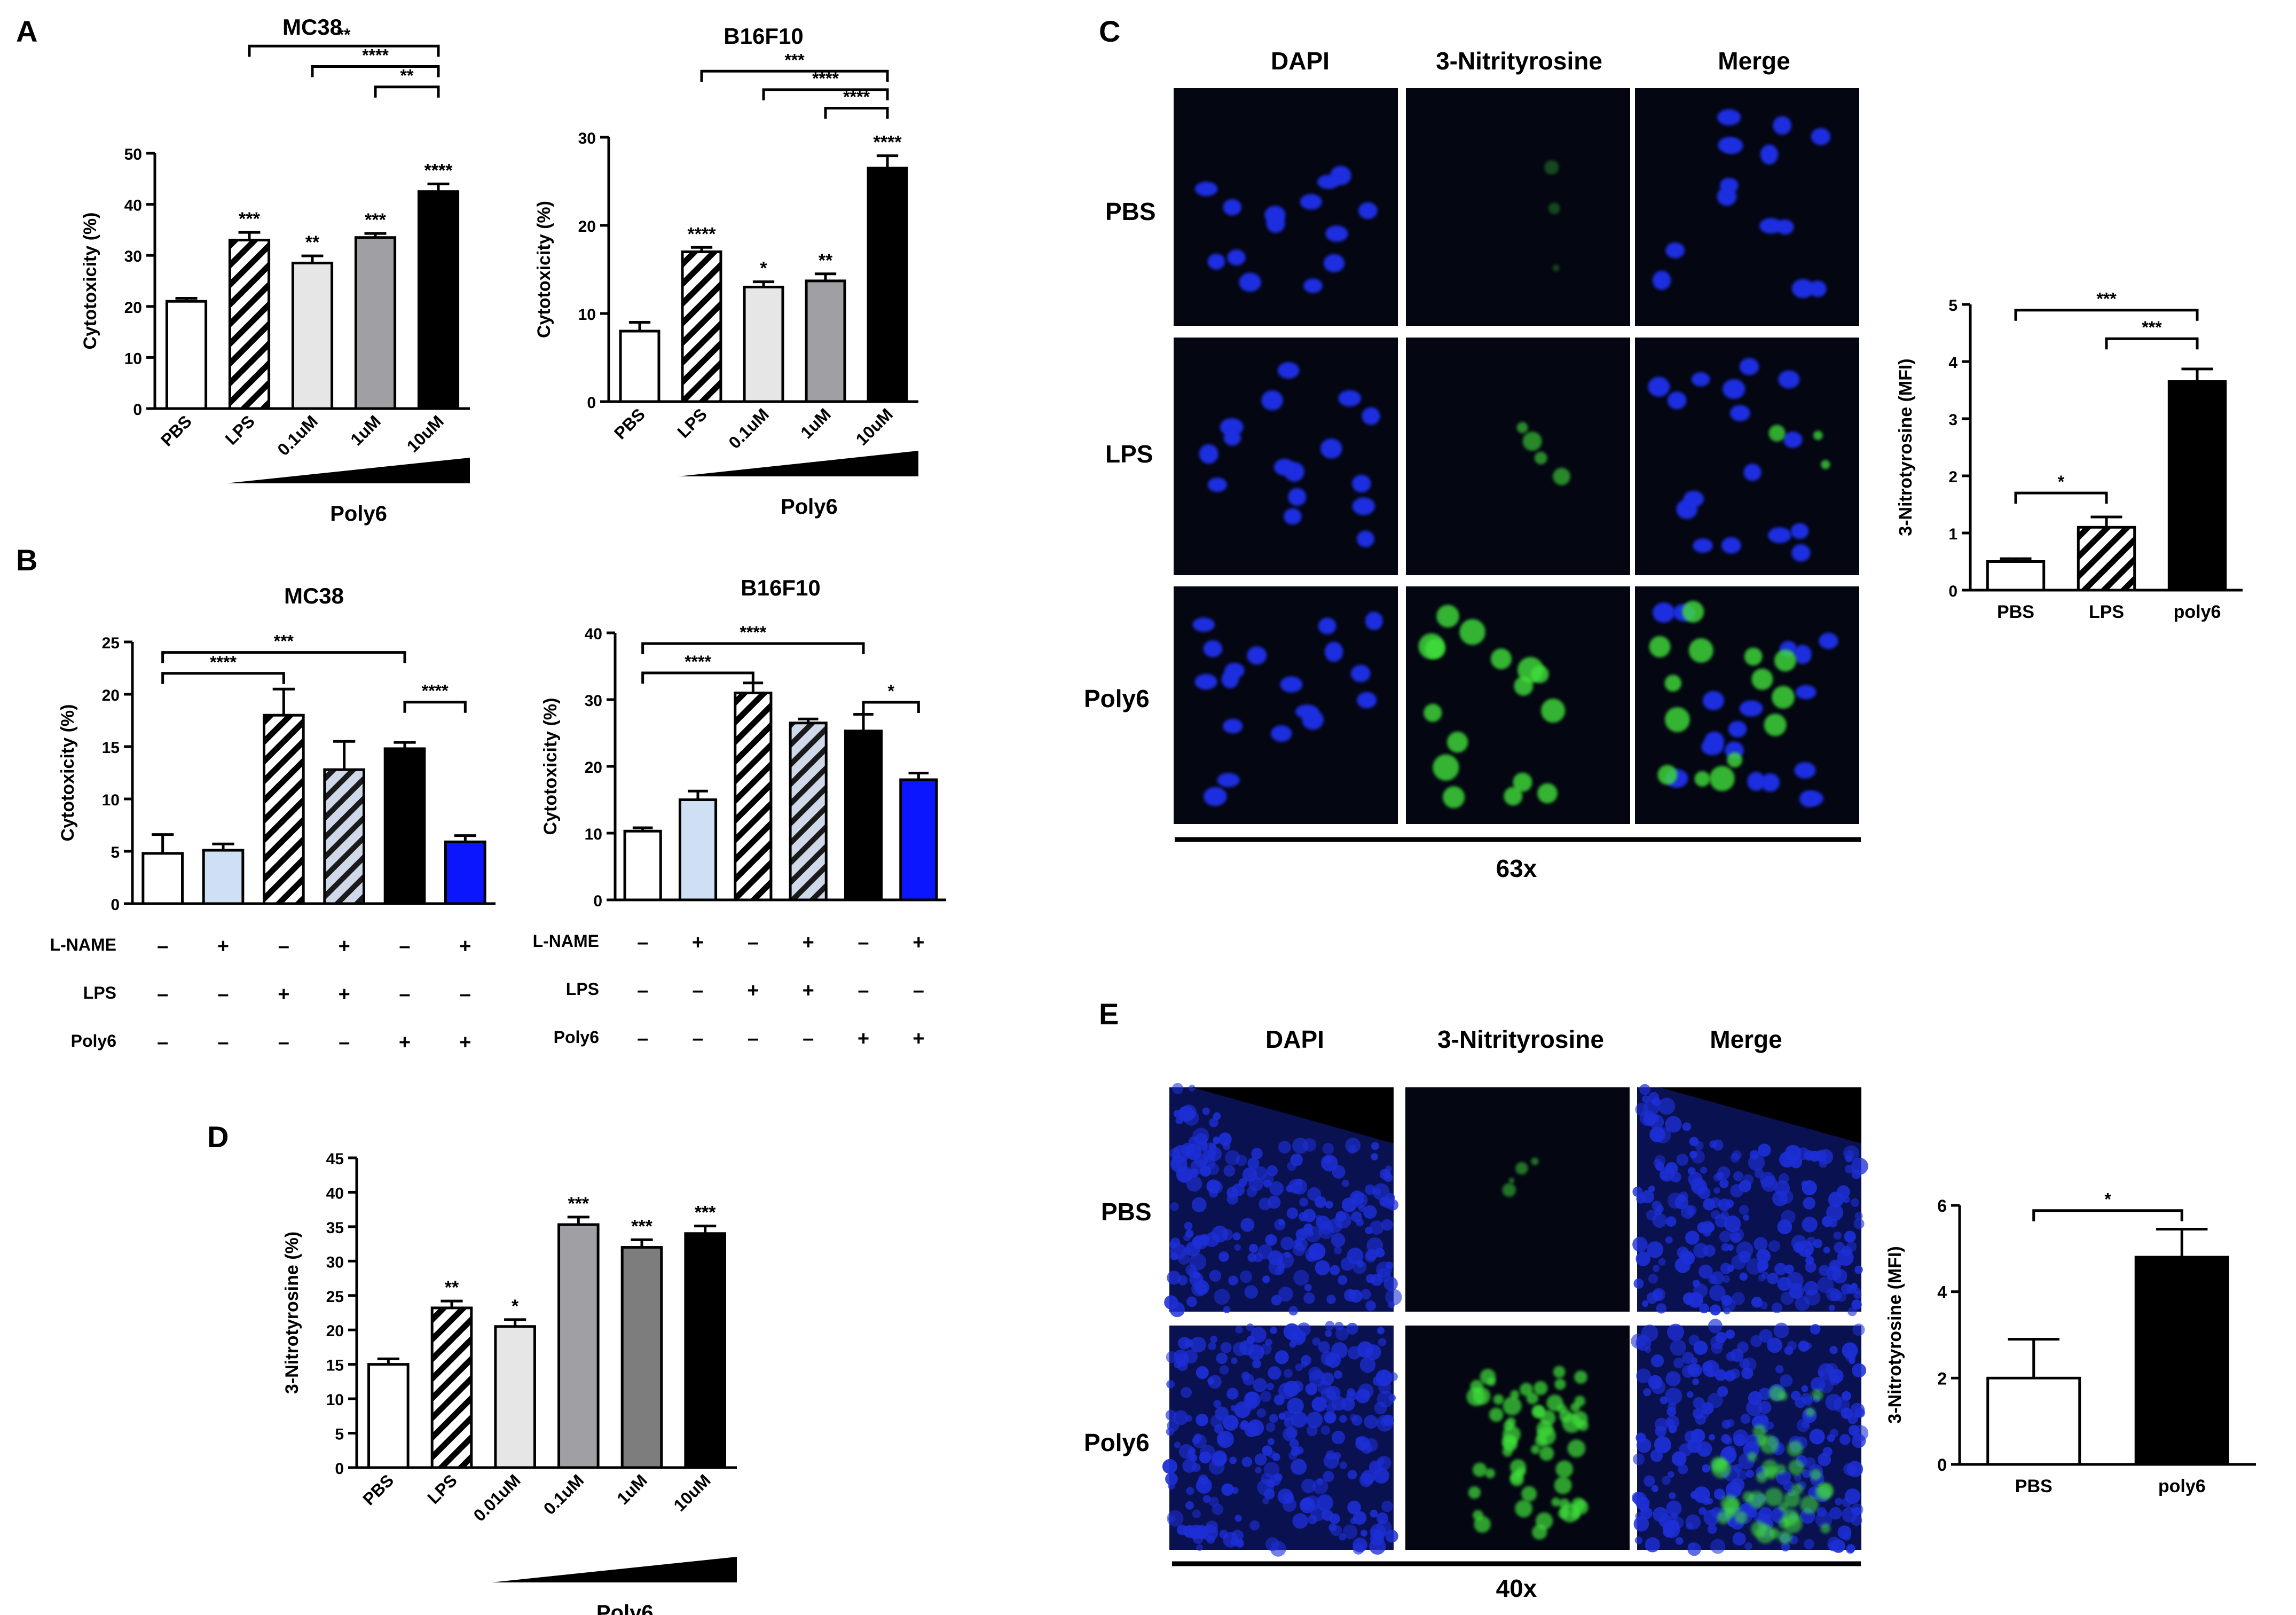 This screenshot has height=1615, width=2296. What do you see at coordinates (2106, 299) in the screenshot?
I see `bracket-label: ***` at bounding box center [2106, 299].